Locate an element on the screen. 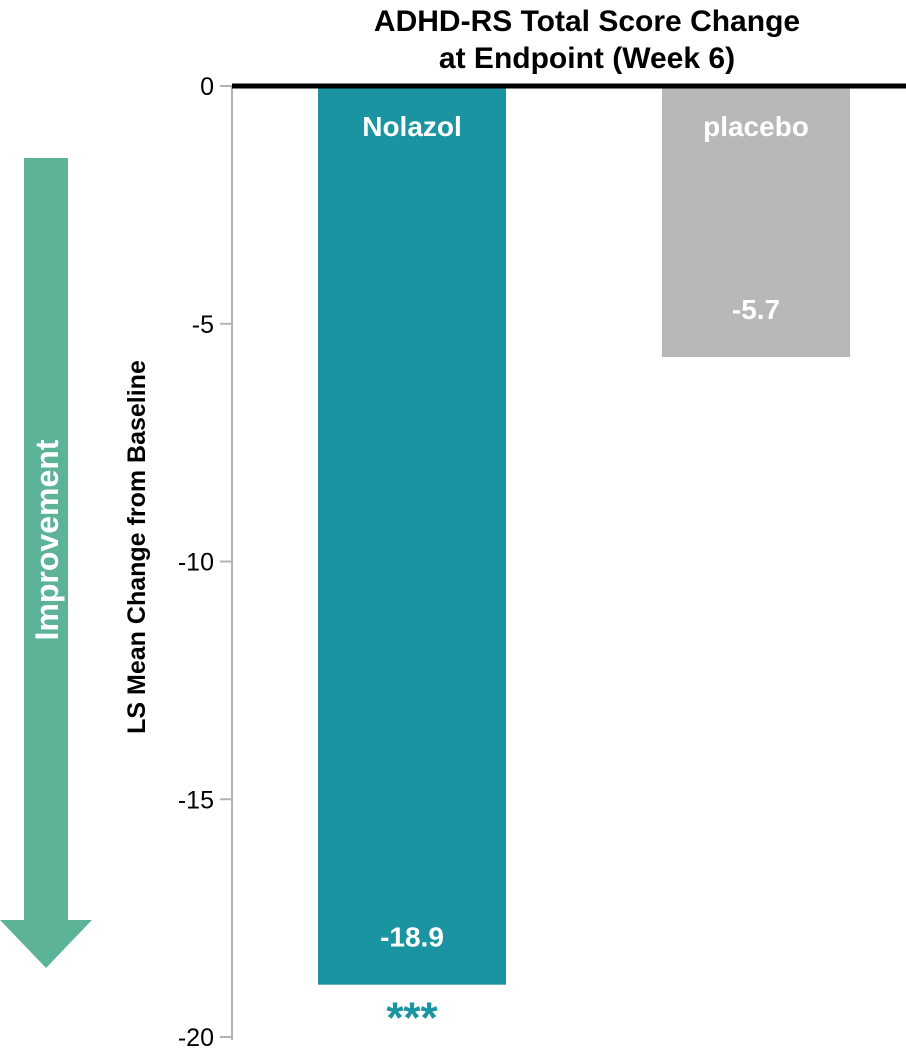 The width and height of the screenshot is (906, 1059). bar-value-label: -5.7 is located at coordinates (756, 309).